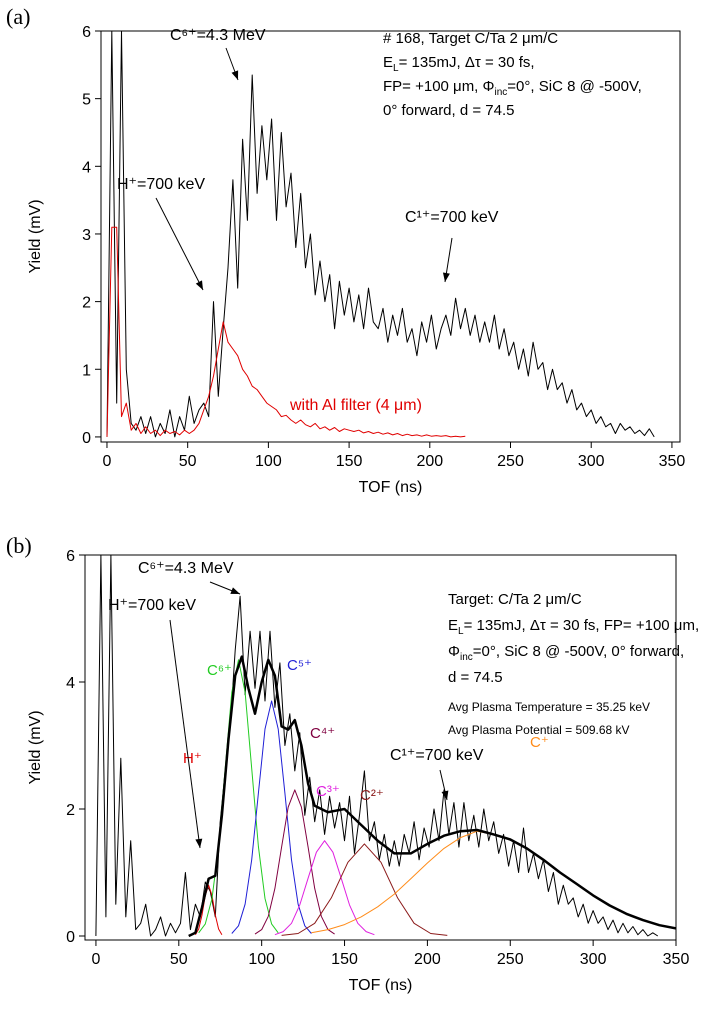 This screenshot has width=704, height=1033. I want to click on info-text: Avg Plasma Temperature = 35.25 keV, so click(549, 707).